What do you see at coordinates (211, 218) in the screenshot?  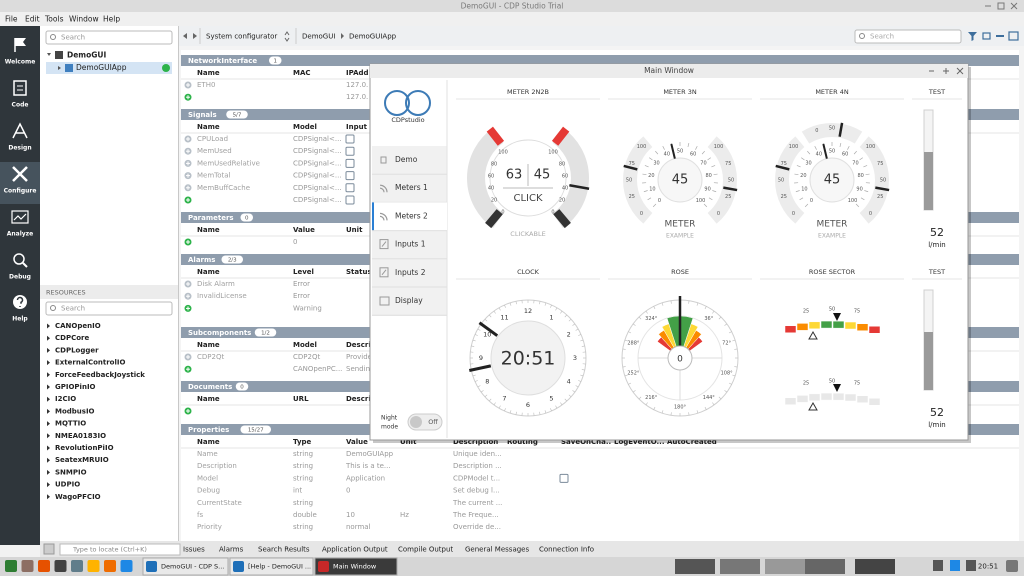 I see `section-title: Parameters` at bounding box center [211, 218].